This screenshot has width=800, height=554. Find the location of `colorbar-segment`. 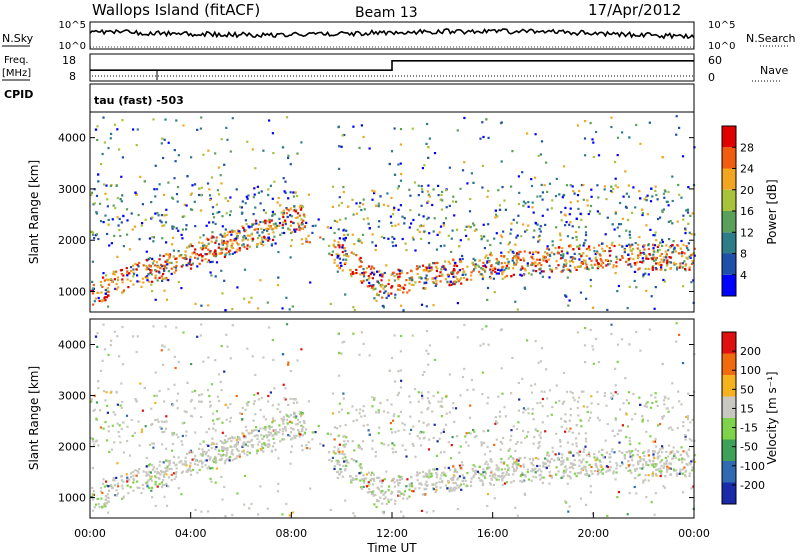

colorbar-segment is located at coordinates (729, 493).